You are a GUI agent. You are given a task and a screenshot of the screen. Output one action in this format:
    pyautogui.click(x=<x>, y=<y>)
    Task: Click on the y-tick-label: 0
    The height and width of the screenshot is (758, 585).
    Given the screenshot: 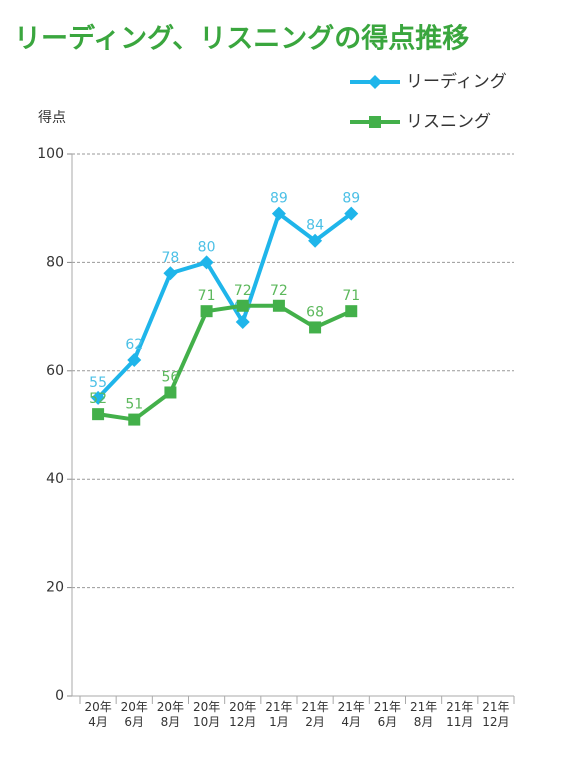 What is the action you would take?
    pyautogui.click(x=59, y=696)
    